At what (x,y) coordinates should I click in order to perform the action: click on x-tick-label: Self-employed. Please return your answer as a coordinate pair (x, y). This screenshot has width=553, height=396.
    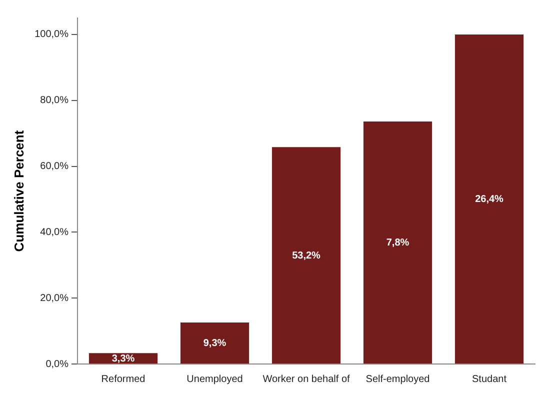
    Looking at the image, I should click on (398, 379).